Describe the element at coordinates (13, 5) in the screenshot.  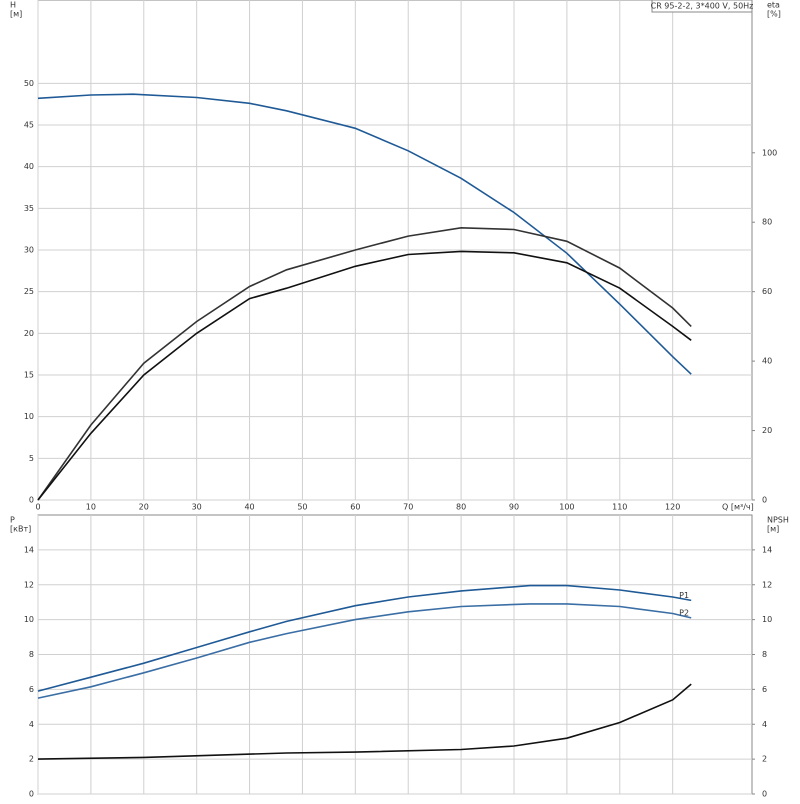
I see `y-axis-label: H` at that location.